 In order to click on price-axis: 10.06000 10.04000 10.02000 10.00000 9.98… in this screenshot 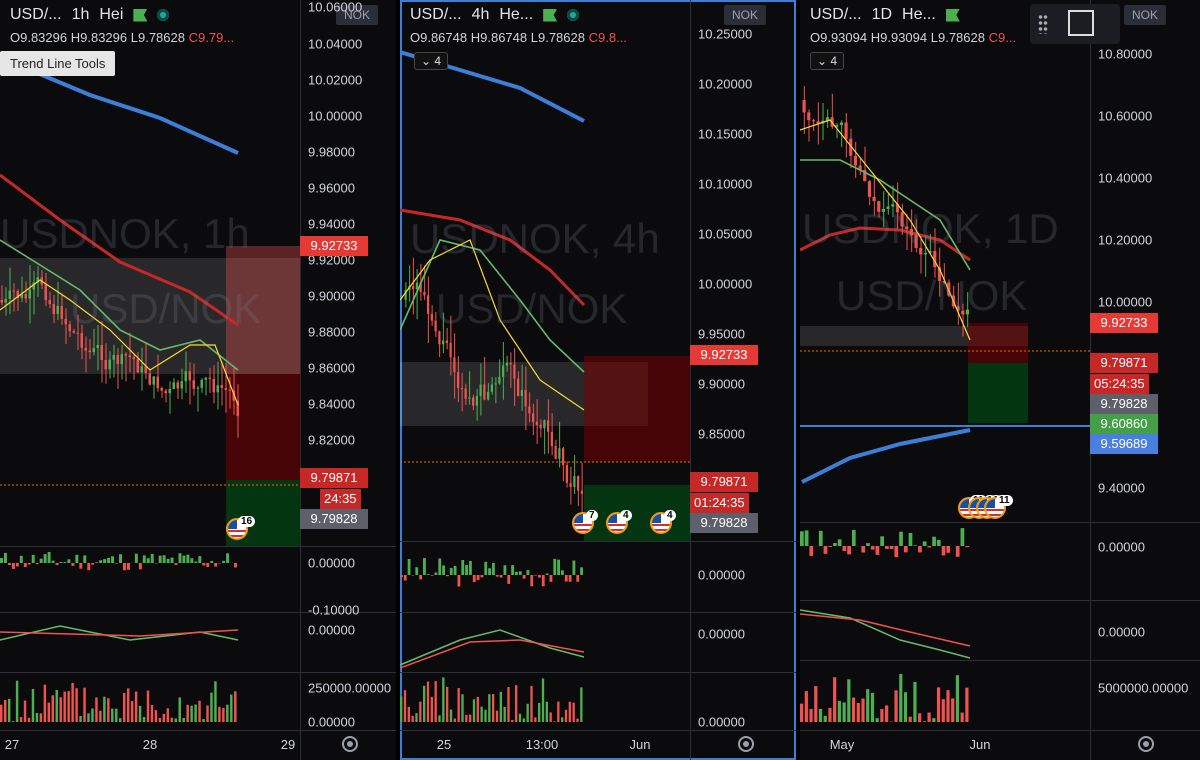, I will do `click(348, 272)`.